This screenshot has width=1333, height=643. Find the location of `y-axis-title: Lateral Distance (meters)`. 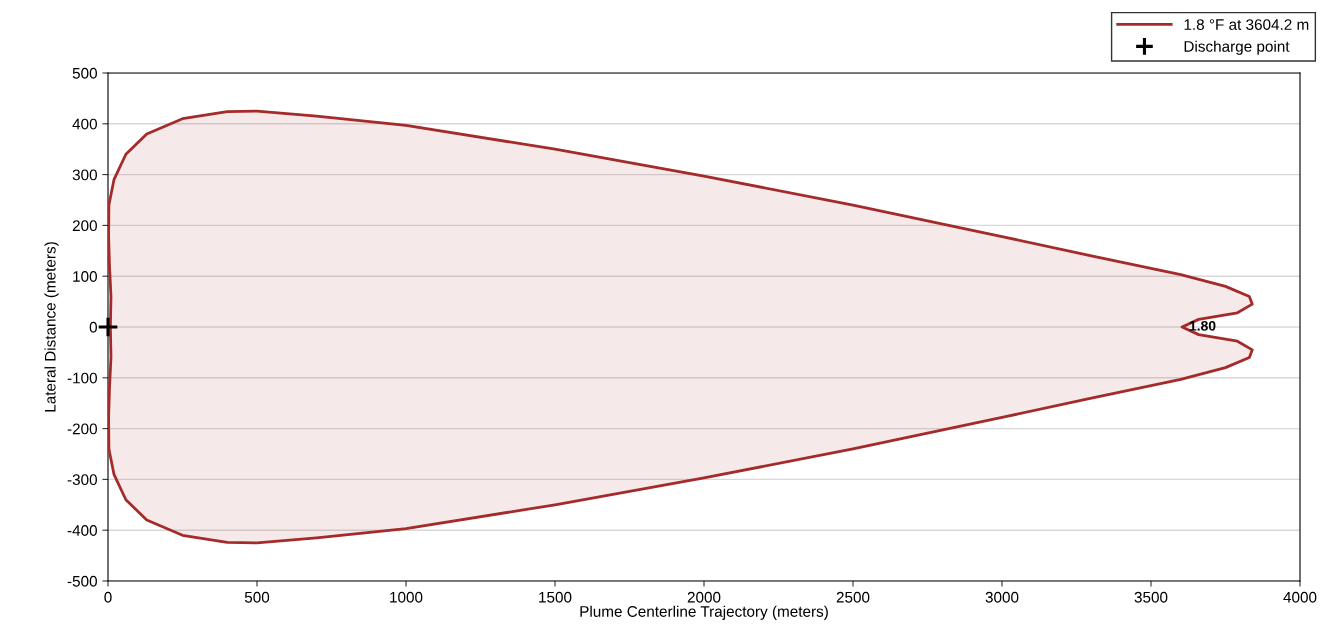

y-axis-title: Lateral Distance (meters) is located at coordinates (51, 327).